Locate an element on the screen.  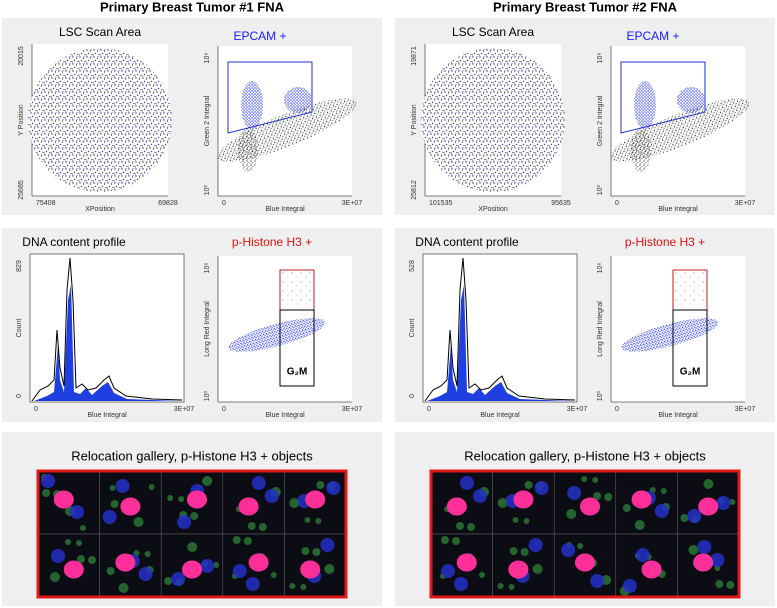
epcam-gate is located at coordinates (663, 97).